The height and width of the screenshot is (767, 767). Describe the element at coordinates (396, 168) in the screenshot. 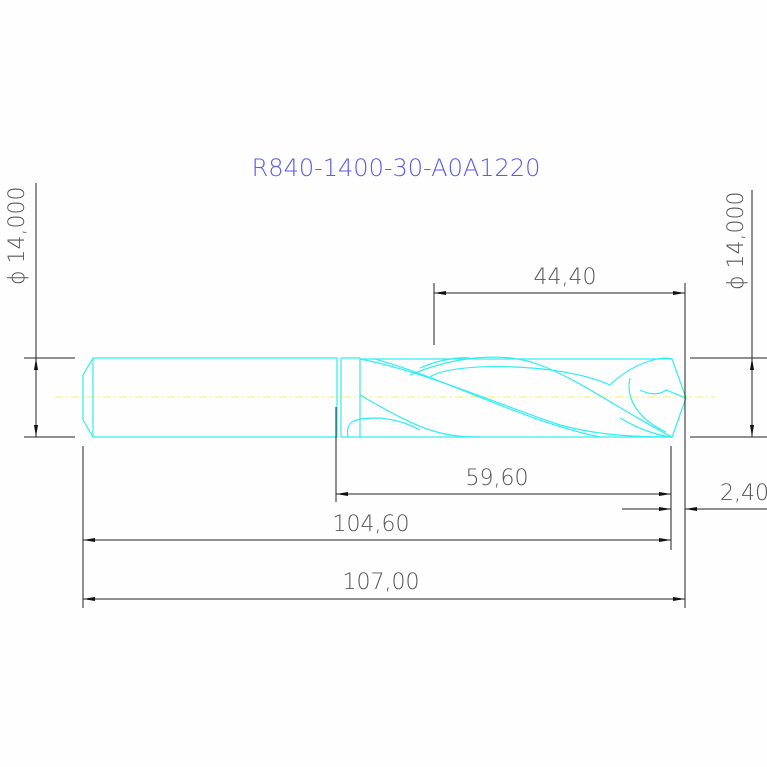

I see `part-number-title: R840-1400-30-A0A1220` at that location.